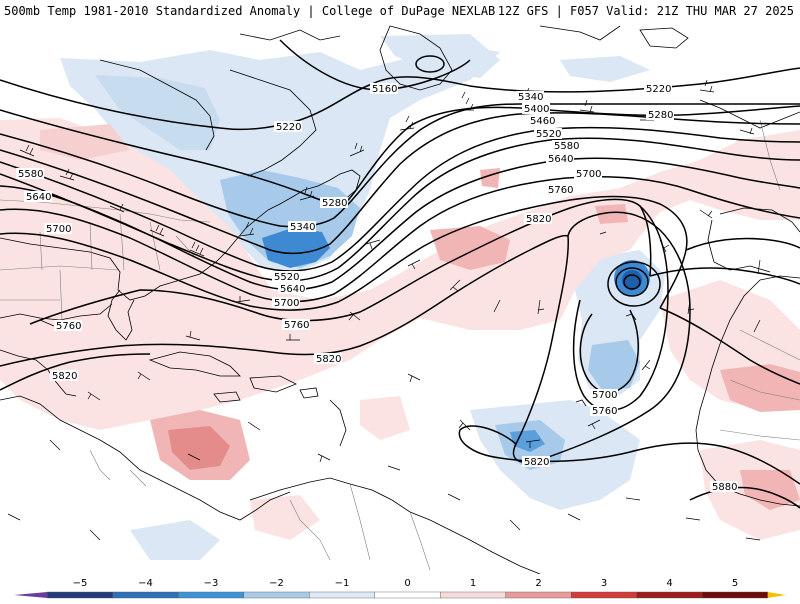 This screenshot has width=800, height=604. Describe the element at coordinates (538, 583) in the screenshot. I see `colorbar-tick-label: 2` at that location.